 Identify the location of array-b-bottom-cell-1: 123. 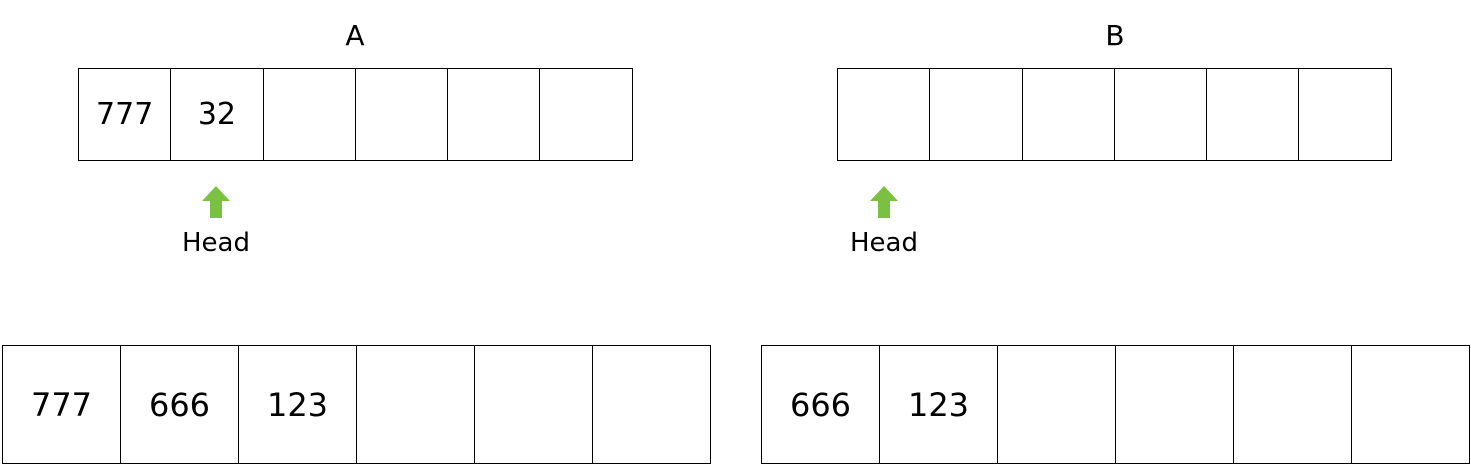
(939, 404).